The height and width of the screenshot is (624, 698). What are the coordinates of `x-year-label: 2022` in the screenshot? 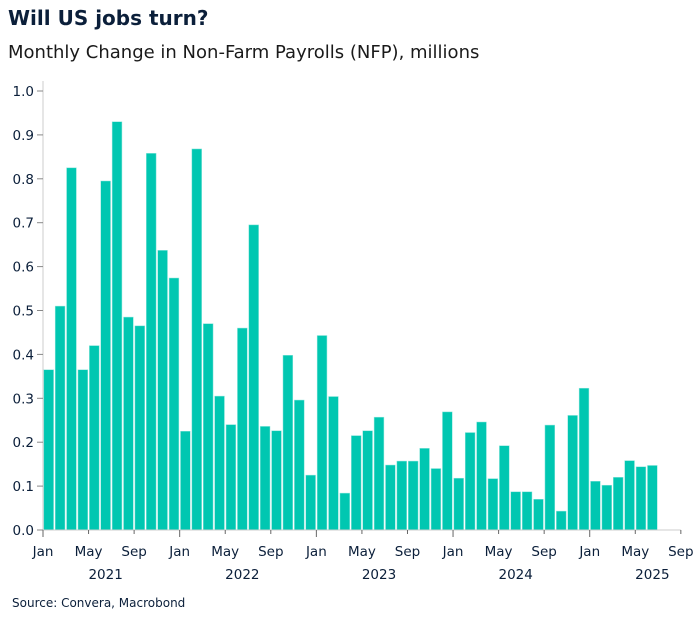 It's located at (242, 575).